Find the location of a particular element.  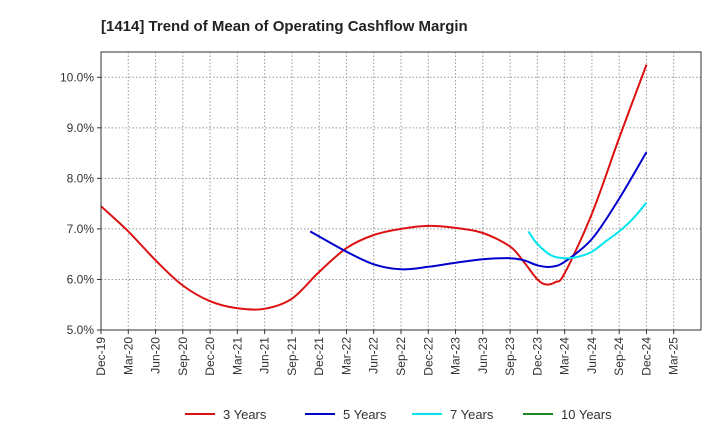

y-tick-label: 5.0% is located at coordinates (81, 330).